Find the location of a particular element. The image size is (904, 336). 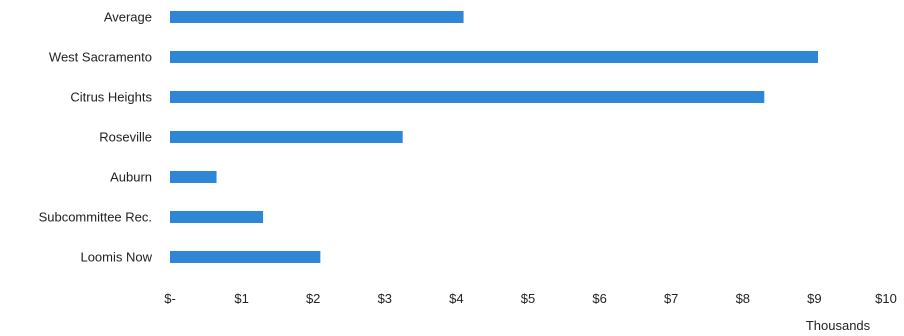

x-tick-labels: $- $1 $2 $3 $4 $5 $6 $7 $8 $9 $10 is located at coordinates (530, 298).